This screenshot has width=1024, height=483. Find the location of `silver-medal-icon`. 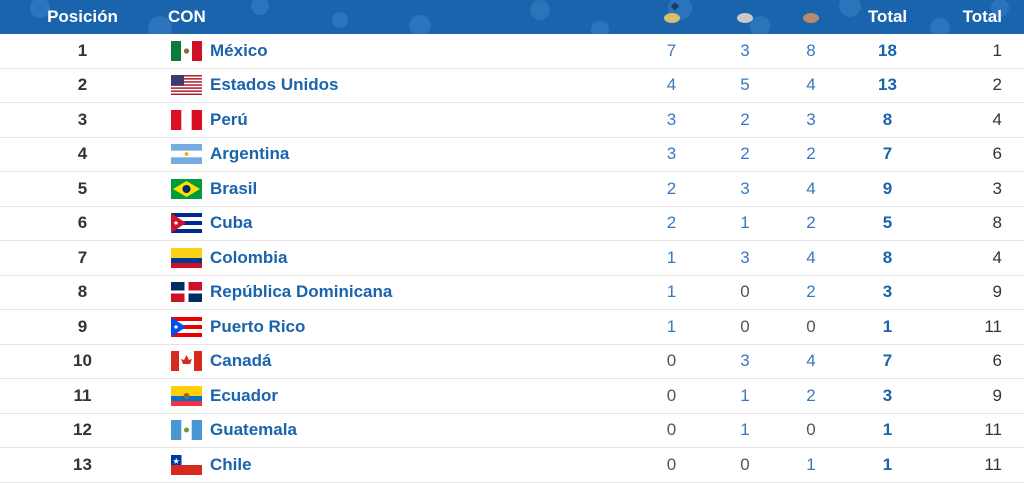

silver-medal-icon is located at coordinates (745, 17).